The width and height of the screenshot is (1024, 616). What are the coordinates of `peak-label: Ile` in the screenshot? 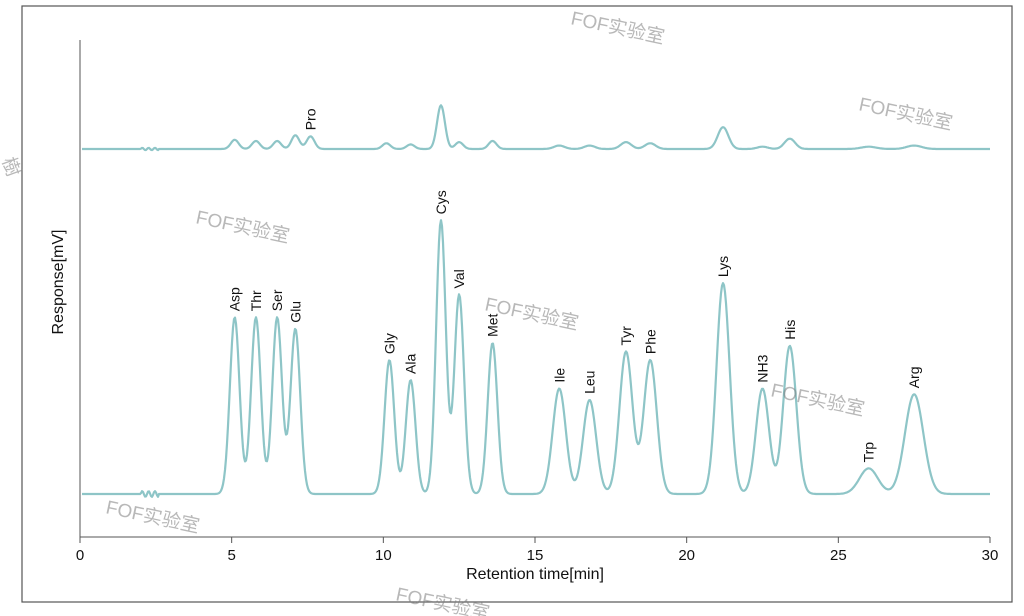 It's located at (559, 375).